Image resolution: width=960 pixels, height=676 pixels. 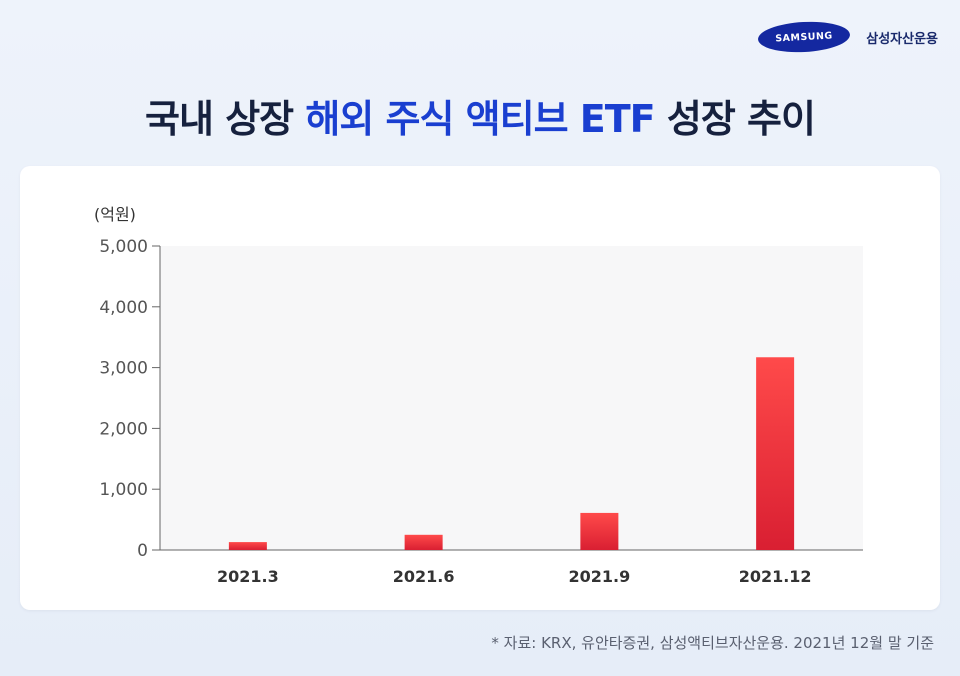 I want to click on y-tick-label: 3,000, so click(x=123, y=369).